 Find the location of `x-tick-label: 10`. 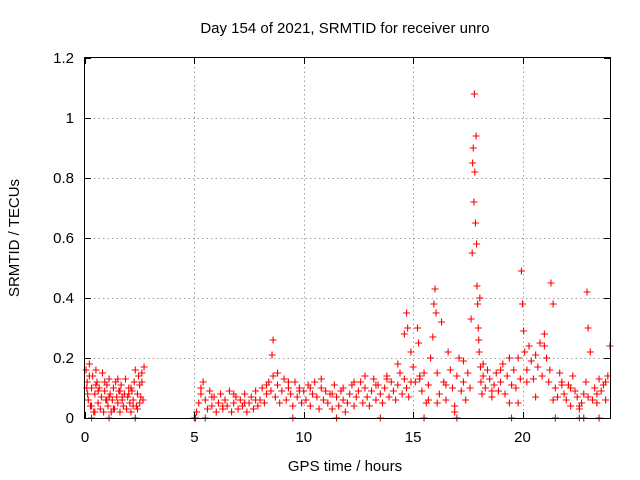

x-tick-label: 10 is located at coordinates (303, 437).